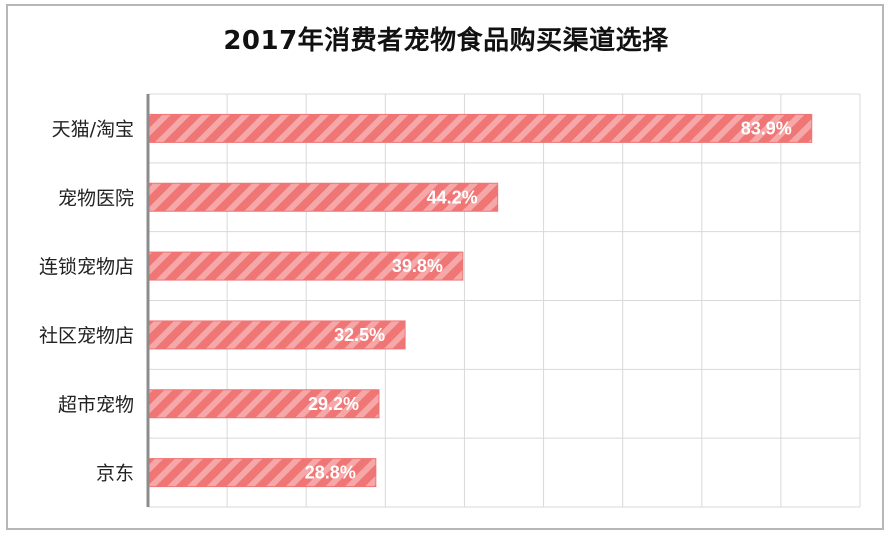 The width and height of the screenshot is (892, 538). What do you see at coordinates (333, 404) in the screenshot?
I see `bar-value-label: 29.2%` at bounding box center [333, 404].